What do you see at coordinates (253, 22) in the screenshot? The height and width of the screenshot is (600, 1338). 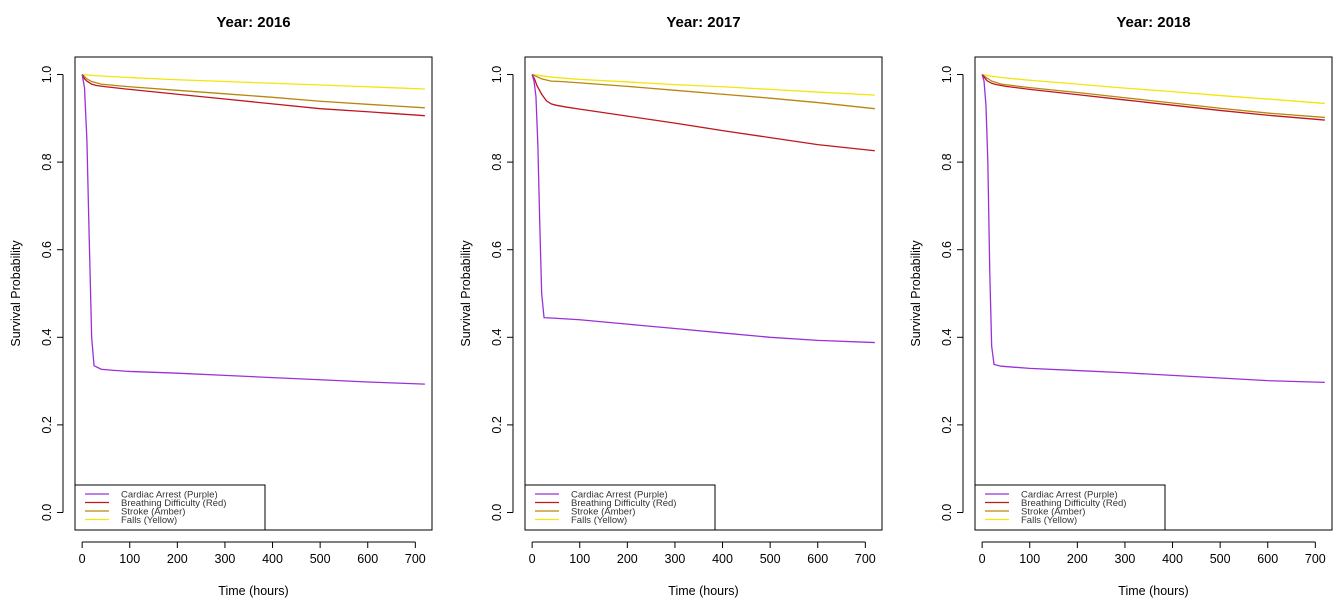 I see `chart-title: Year: 2016` at bounding box center [253, 22].